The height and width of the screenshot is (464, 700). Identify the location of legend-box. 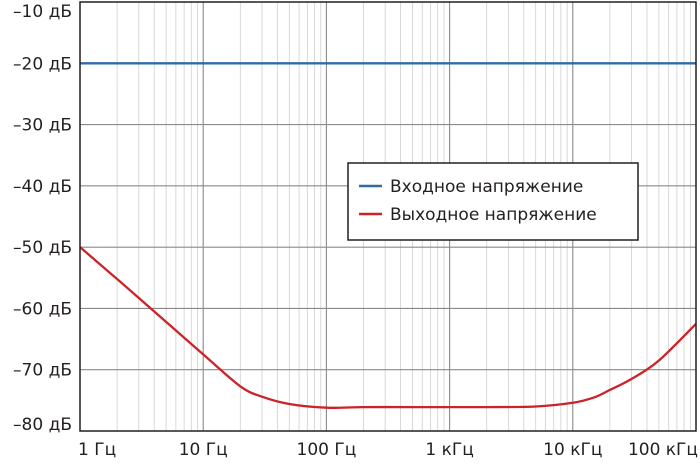
(493, 201).